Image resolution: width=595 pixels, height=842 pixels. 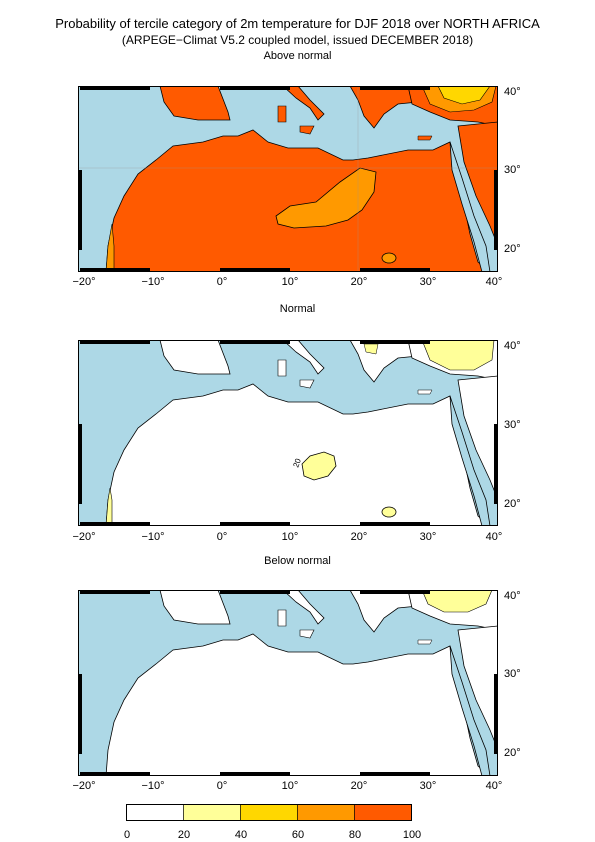 What do you see at coordinates (241, 835) in the screenshot?
I see `legend-label: 40` at bounding box center [241, 835].